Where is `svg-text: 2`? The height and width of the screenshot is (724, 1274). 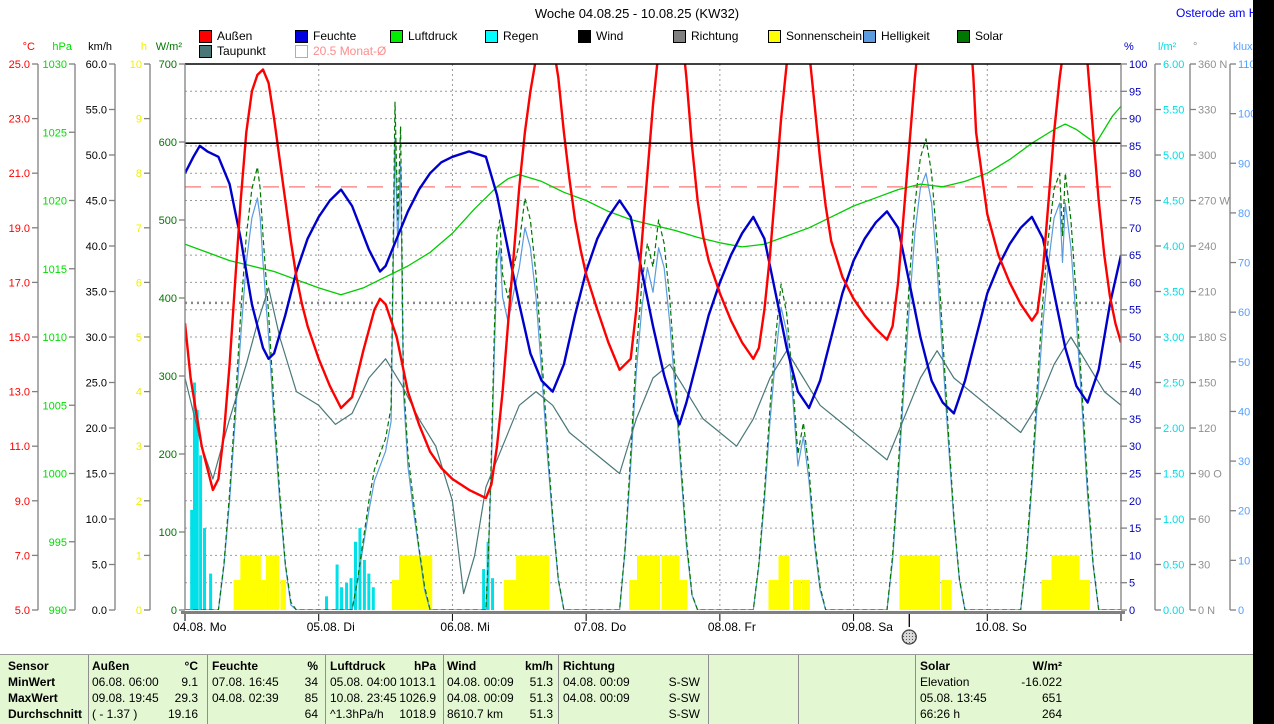 svg-text: 2 is located at coordinates (139, 502).